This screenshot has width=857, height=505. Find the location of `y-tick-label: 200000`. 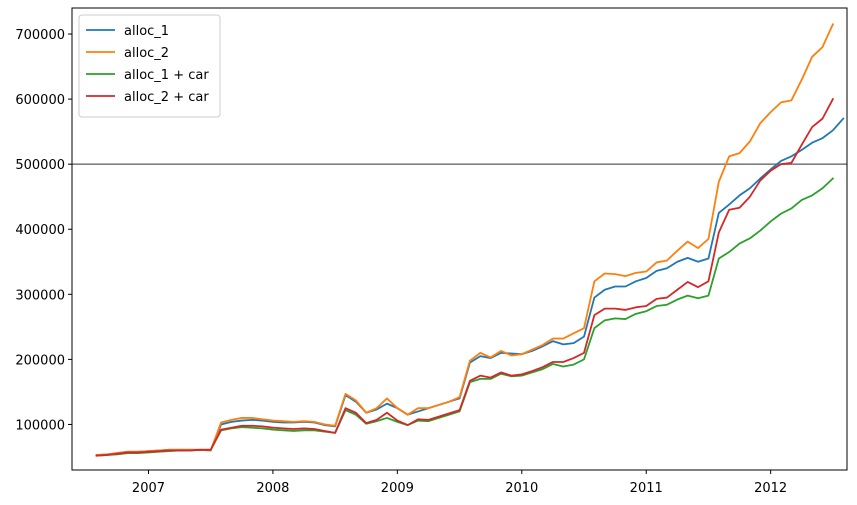

y-tick-label: 200000 is located at coordinates (40, 360).